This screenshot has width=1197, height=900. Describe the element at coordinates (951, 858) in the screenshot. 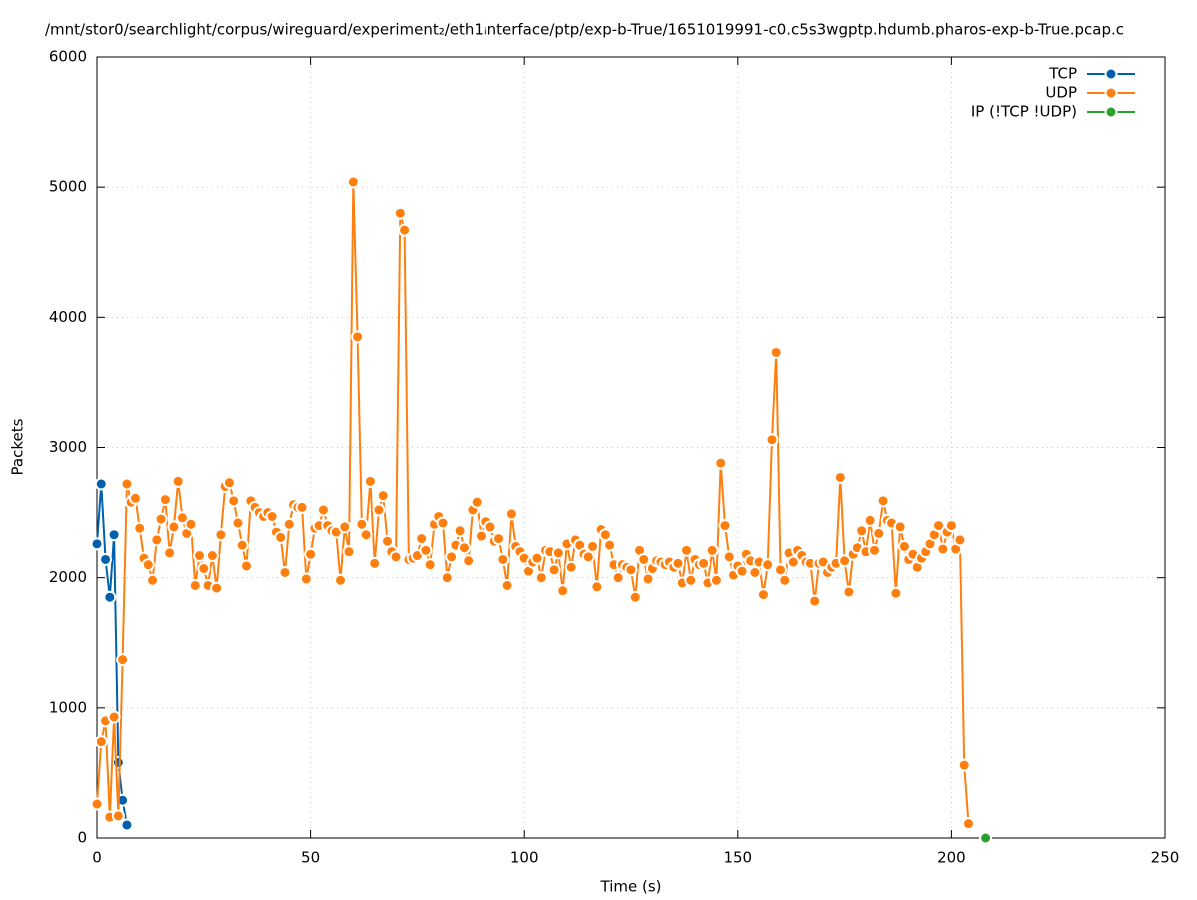

I see `x-tick-label: 200` at that location.